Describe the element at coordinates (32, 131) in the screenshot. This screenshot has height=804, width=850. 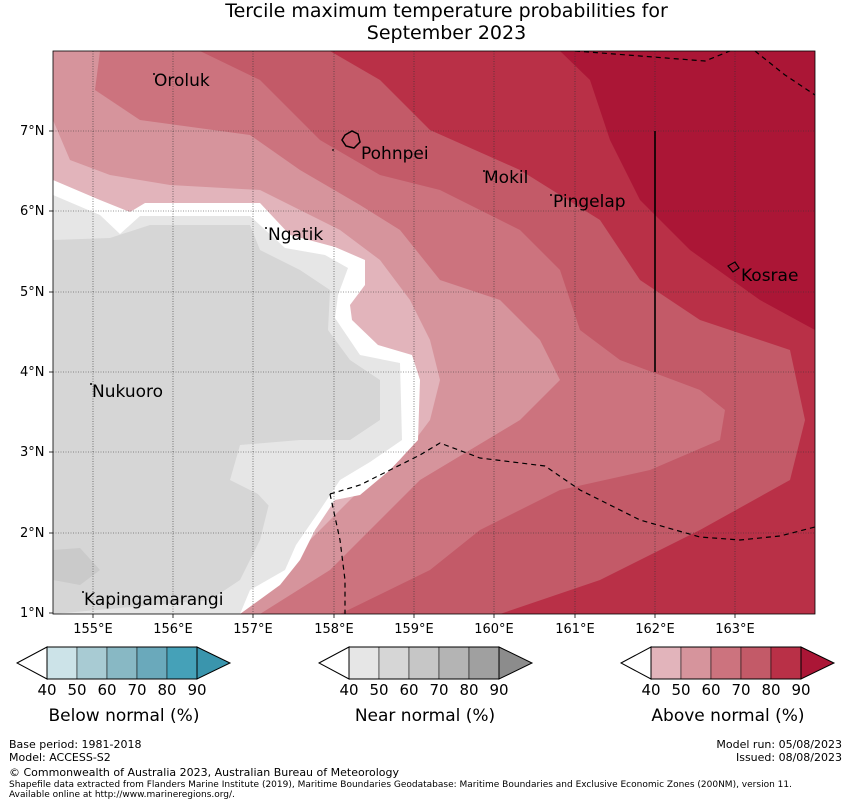
I see `lat-label-7n: 7°N` at that location.